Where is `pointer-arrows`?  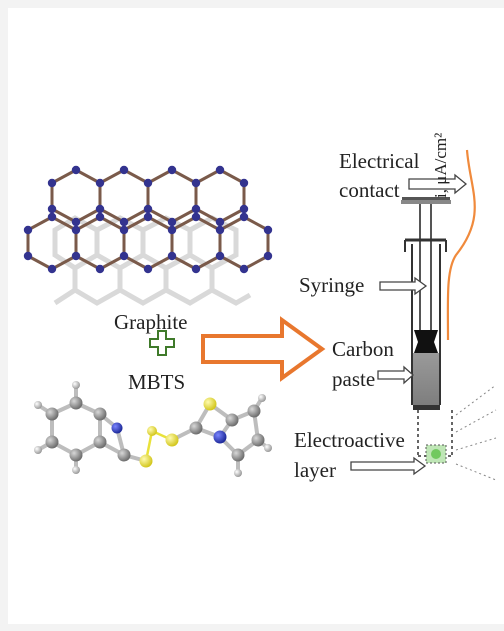
pointer-arrows is located at coordinates (409, 324).